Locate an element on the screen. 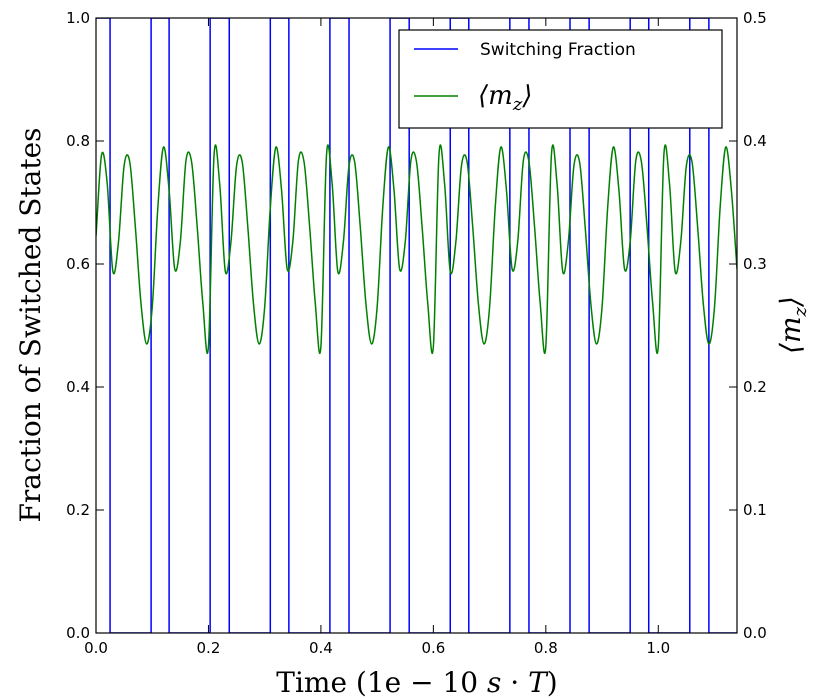 This screenshot has height=698, width=814. x-tick-label: 0.8 is located at coordinates (546, 648).